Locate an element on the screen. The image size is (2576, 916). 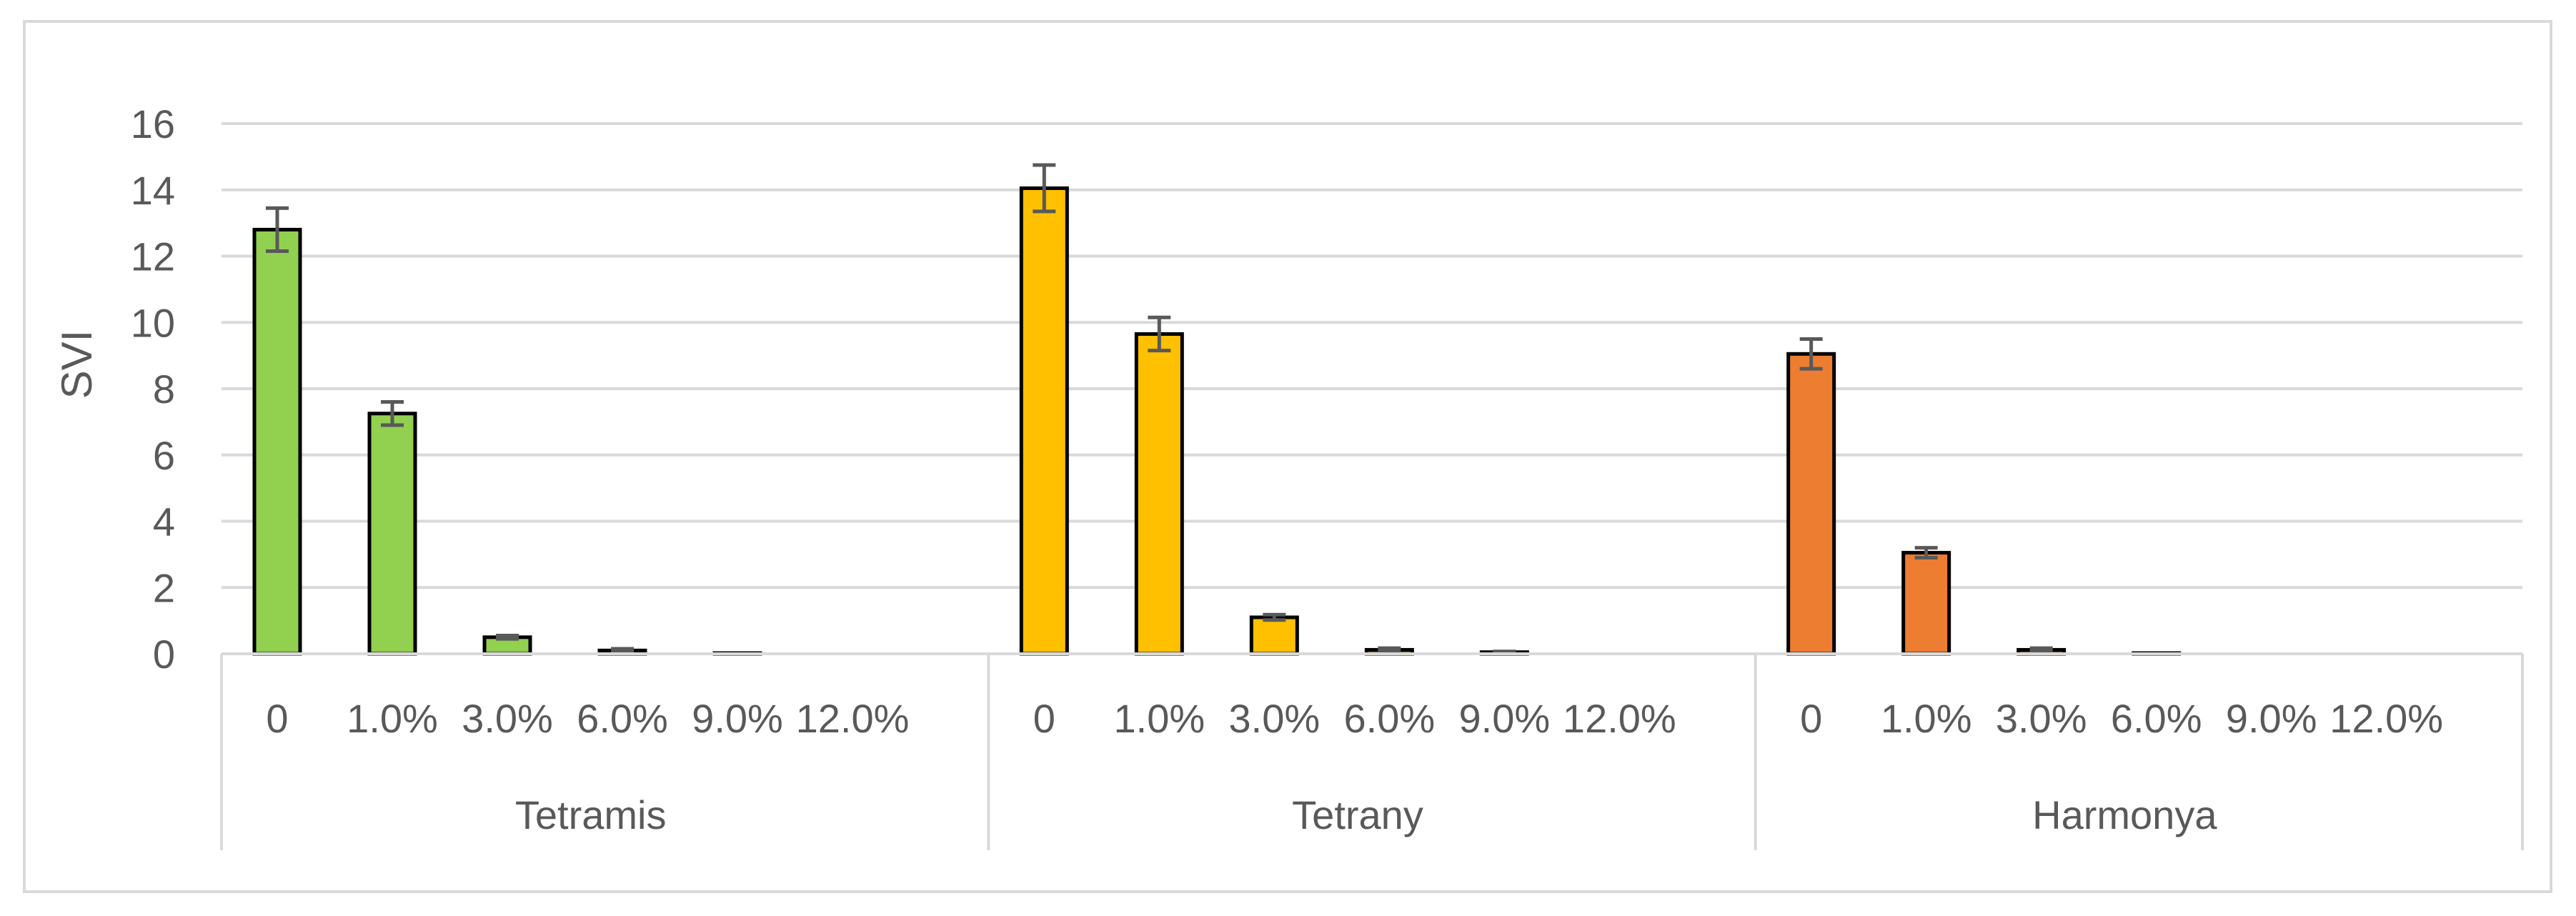
y-tick-label: 10 is located at coordinates (153, 323).